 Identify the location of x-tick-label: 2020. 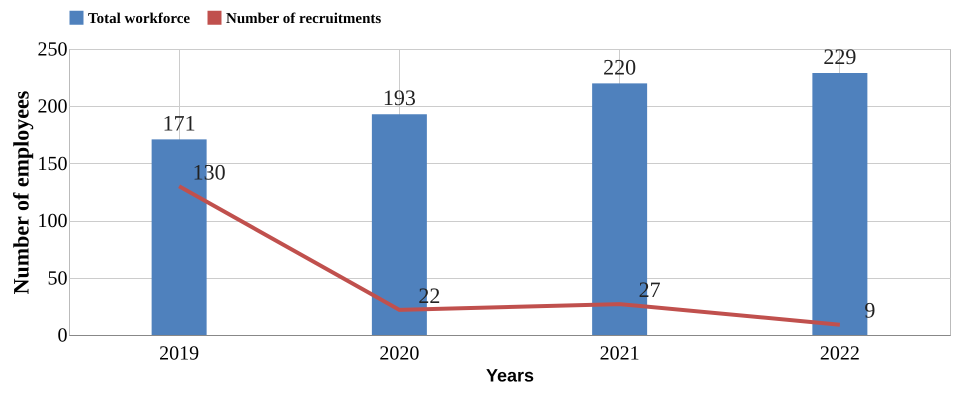
(399, 353).